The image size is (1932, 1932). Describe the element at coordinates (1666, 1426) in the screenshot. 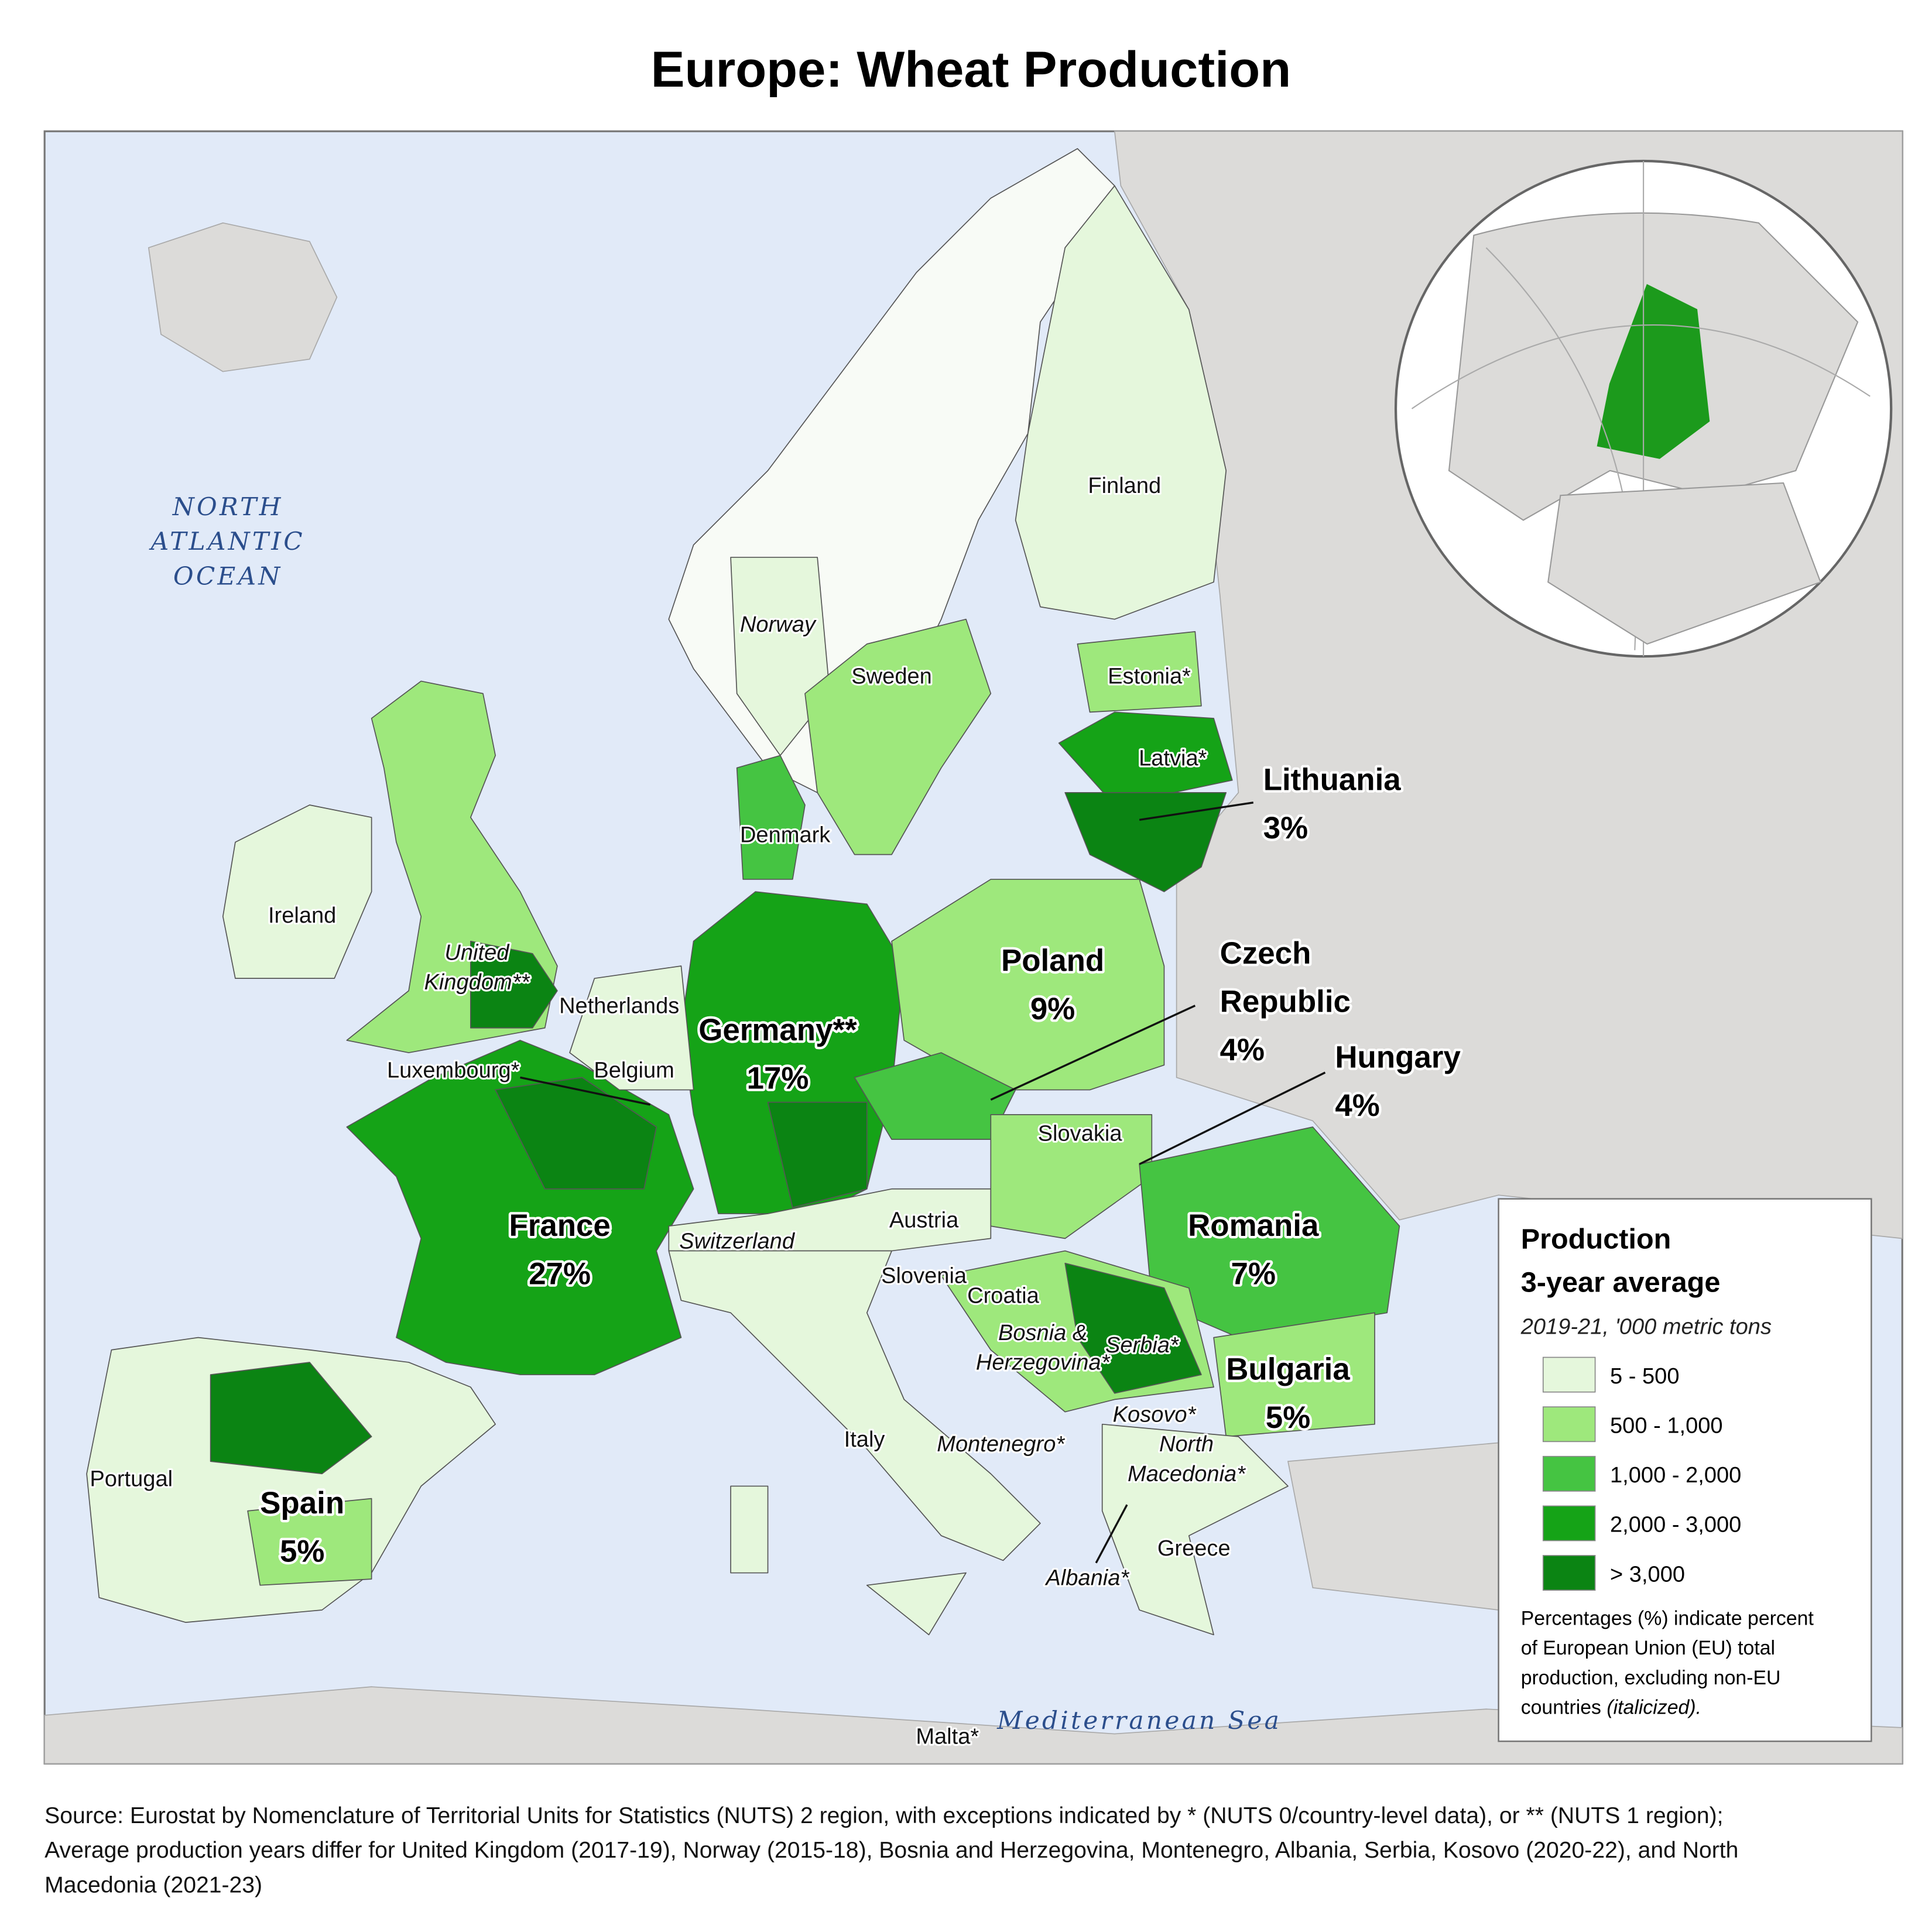

I see `legend-label: 500 - 1,000` at that location.